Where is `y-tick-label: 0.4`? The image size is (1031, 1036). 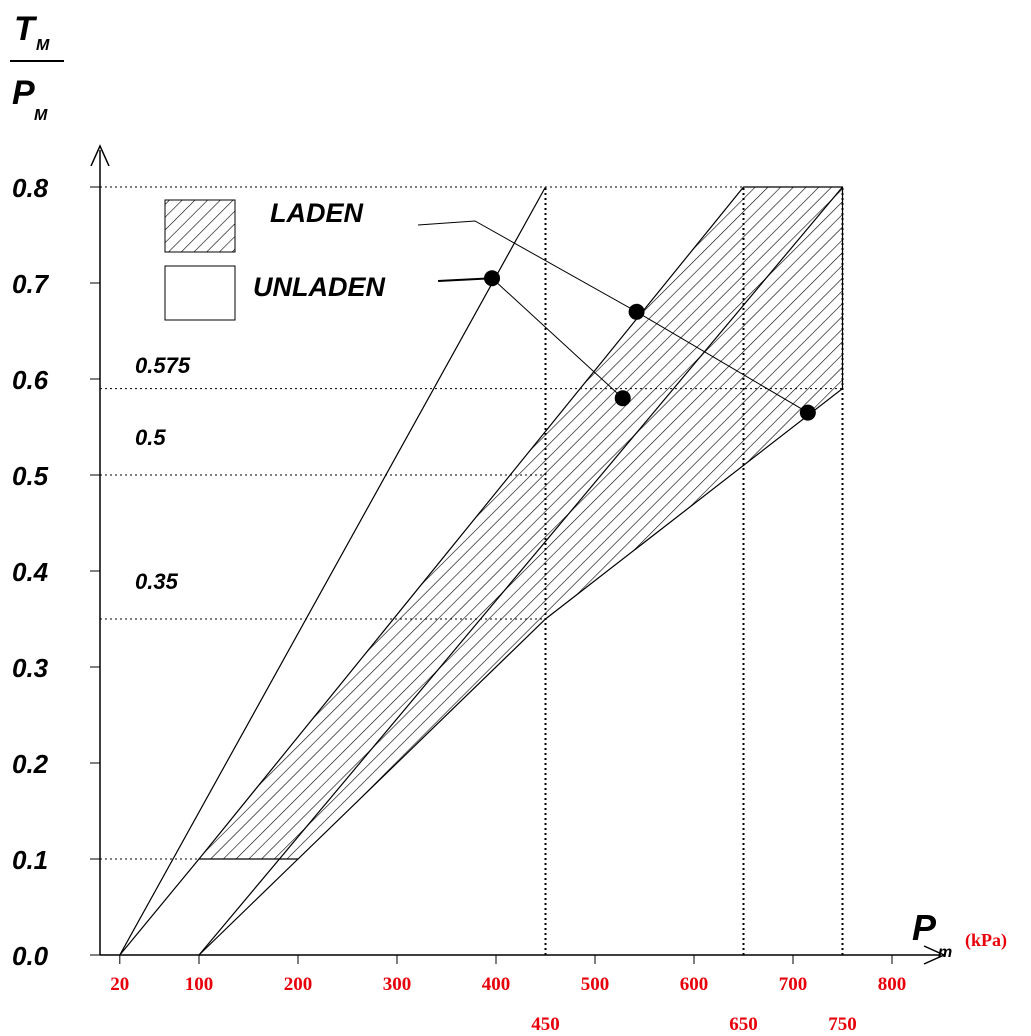 y-tick-label: 0.4 is located at coordinates (30, 572).